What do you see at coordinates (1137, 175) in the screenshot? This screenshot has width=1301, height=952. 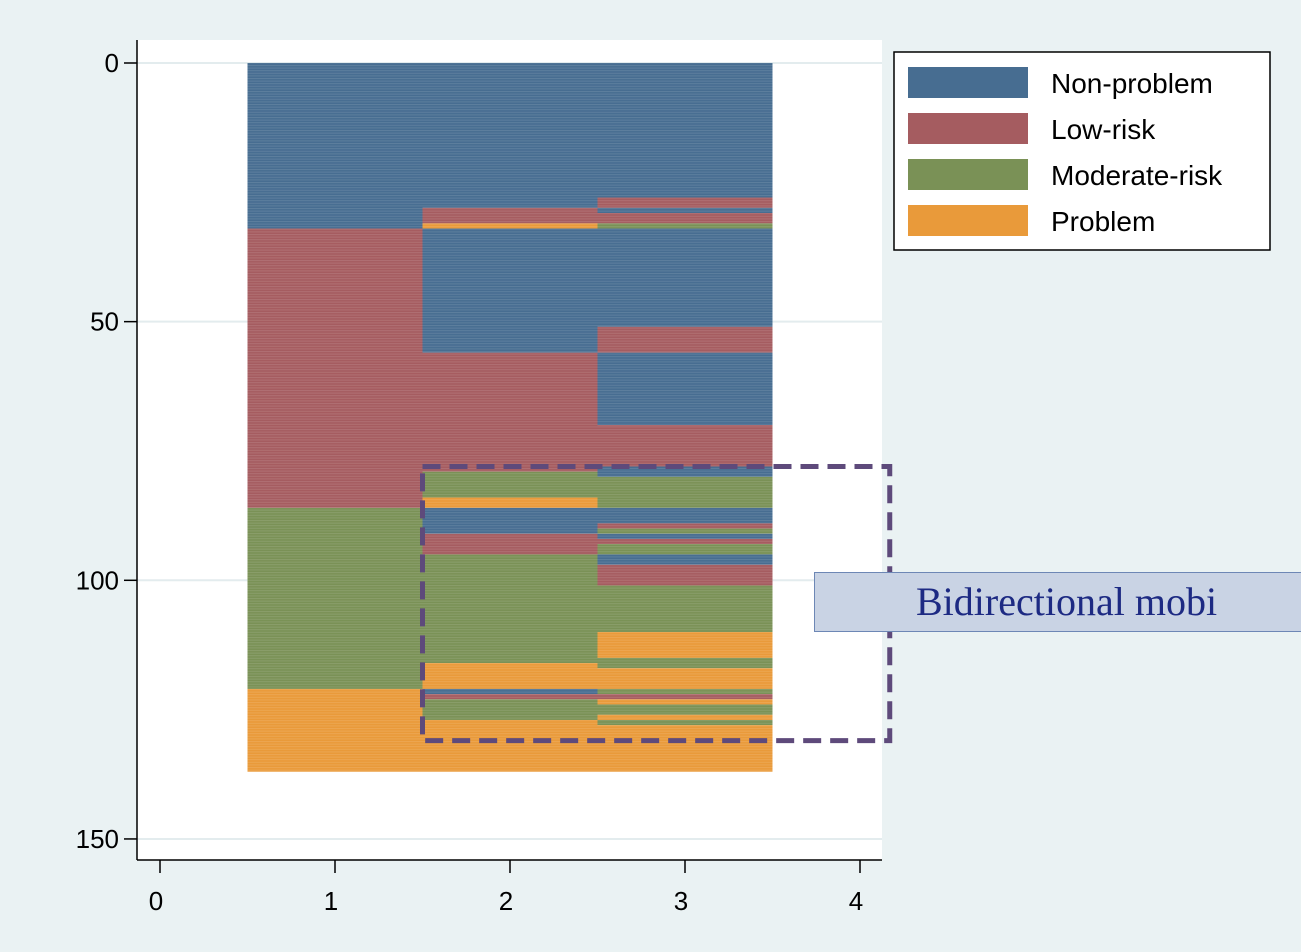 I see `legend-label: Moderate-risk` at bounding box center [1137, 175].